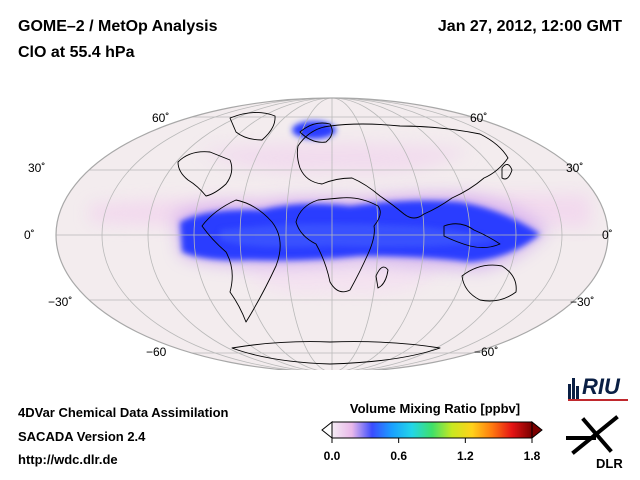 Image resolution: width=640 pixels, height=480 pixels. Describe the element at coordinates (340, 278) in the screenshot. I see `clo-low-band-south` at that location.